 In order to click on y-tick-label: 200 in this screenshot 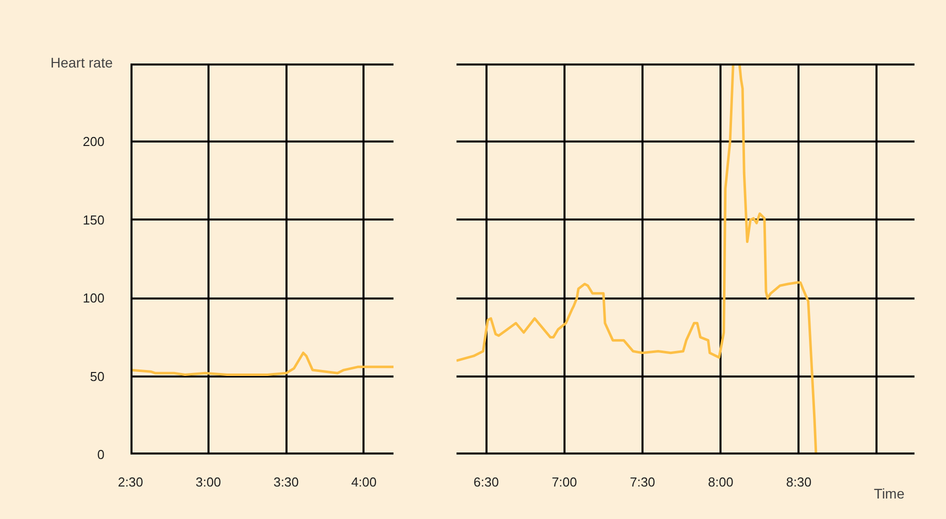, I will do `click(93, 142)`.